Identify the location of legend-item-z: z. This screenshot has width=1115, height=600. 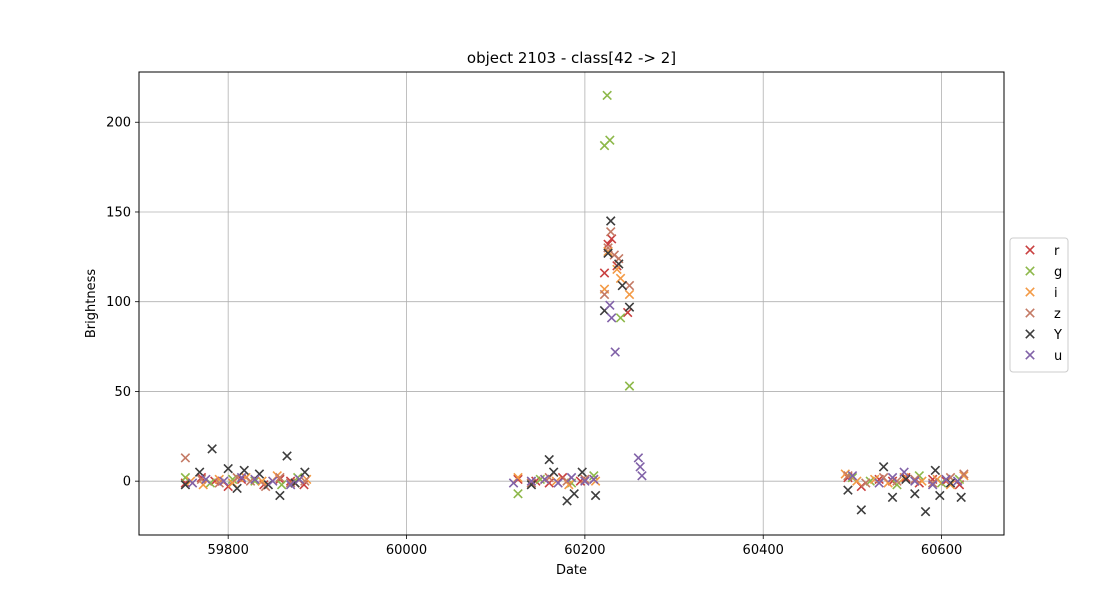
(1043, 314).